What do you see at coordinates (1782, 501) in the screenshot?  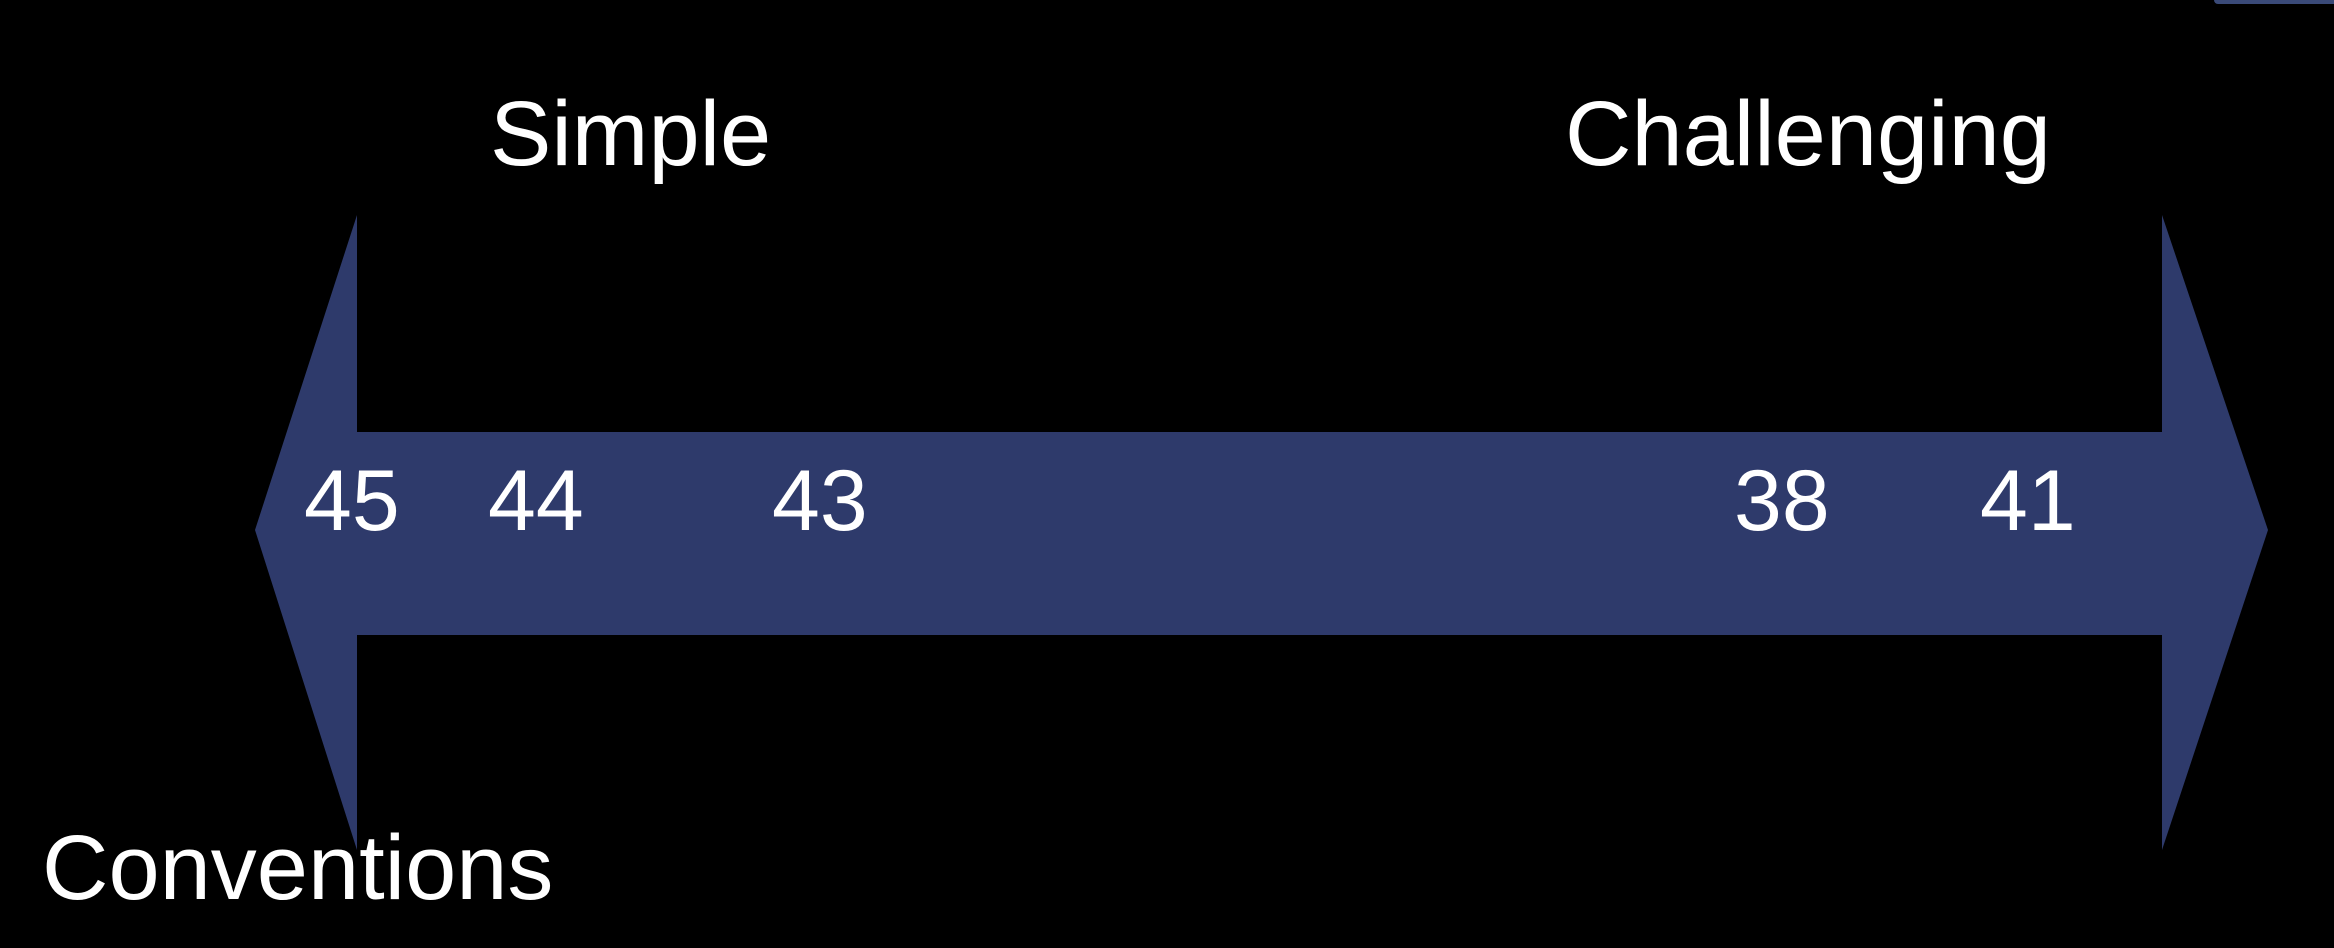 I see `scale-number: 38` at bounding box center [1782, 501].